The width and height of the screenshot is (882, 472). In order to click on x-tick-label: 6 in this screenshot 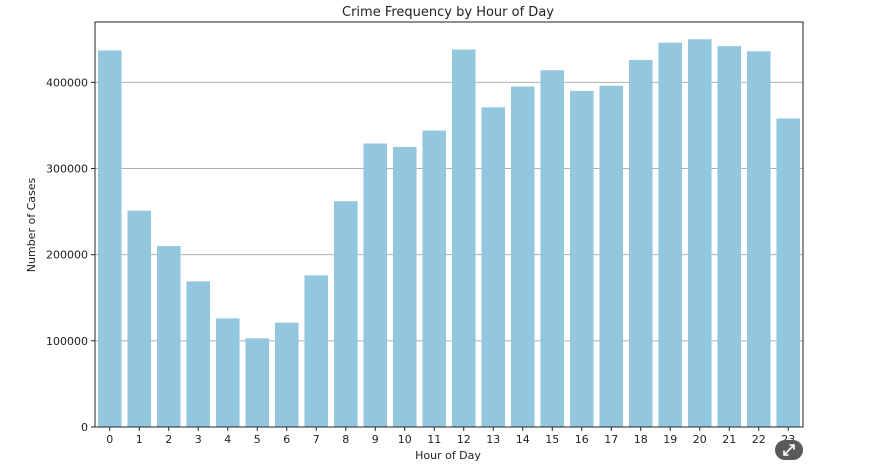, I will do `click(286, 439)`.